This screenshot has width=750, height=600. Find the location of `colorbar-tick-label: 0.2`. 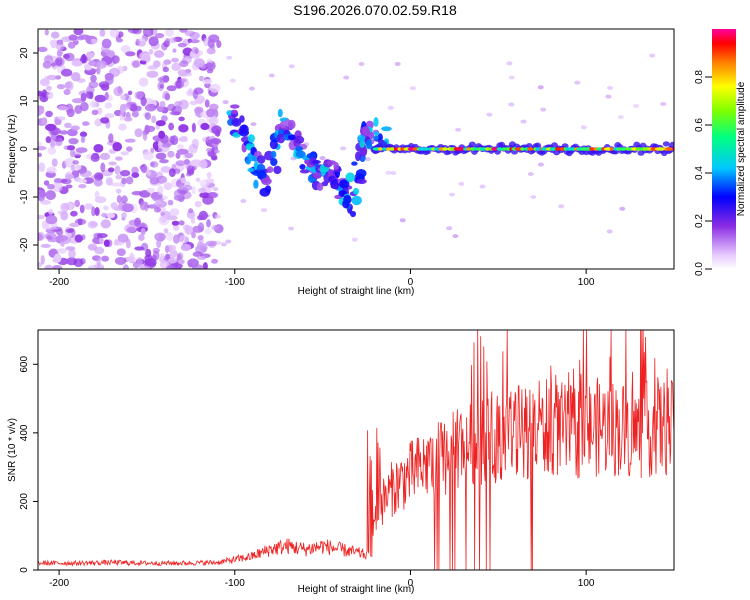

colorbar-tick-label: 0.2 is located at coordinates (699, 221).